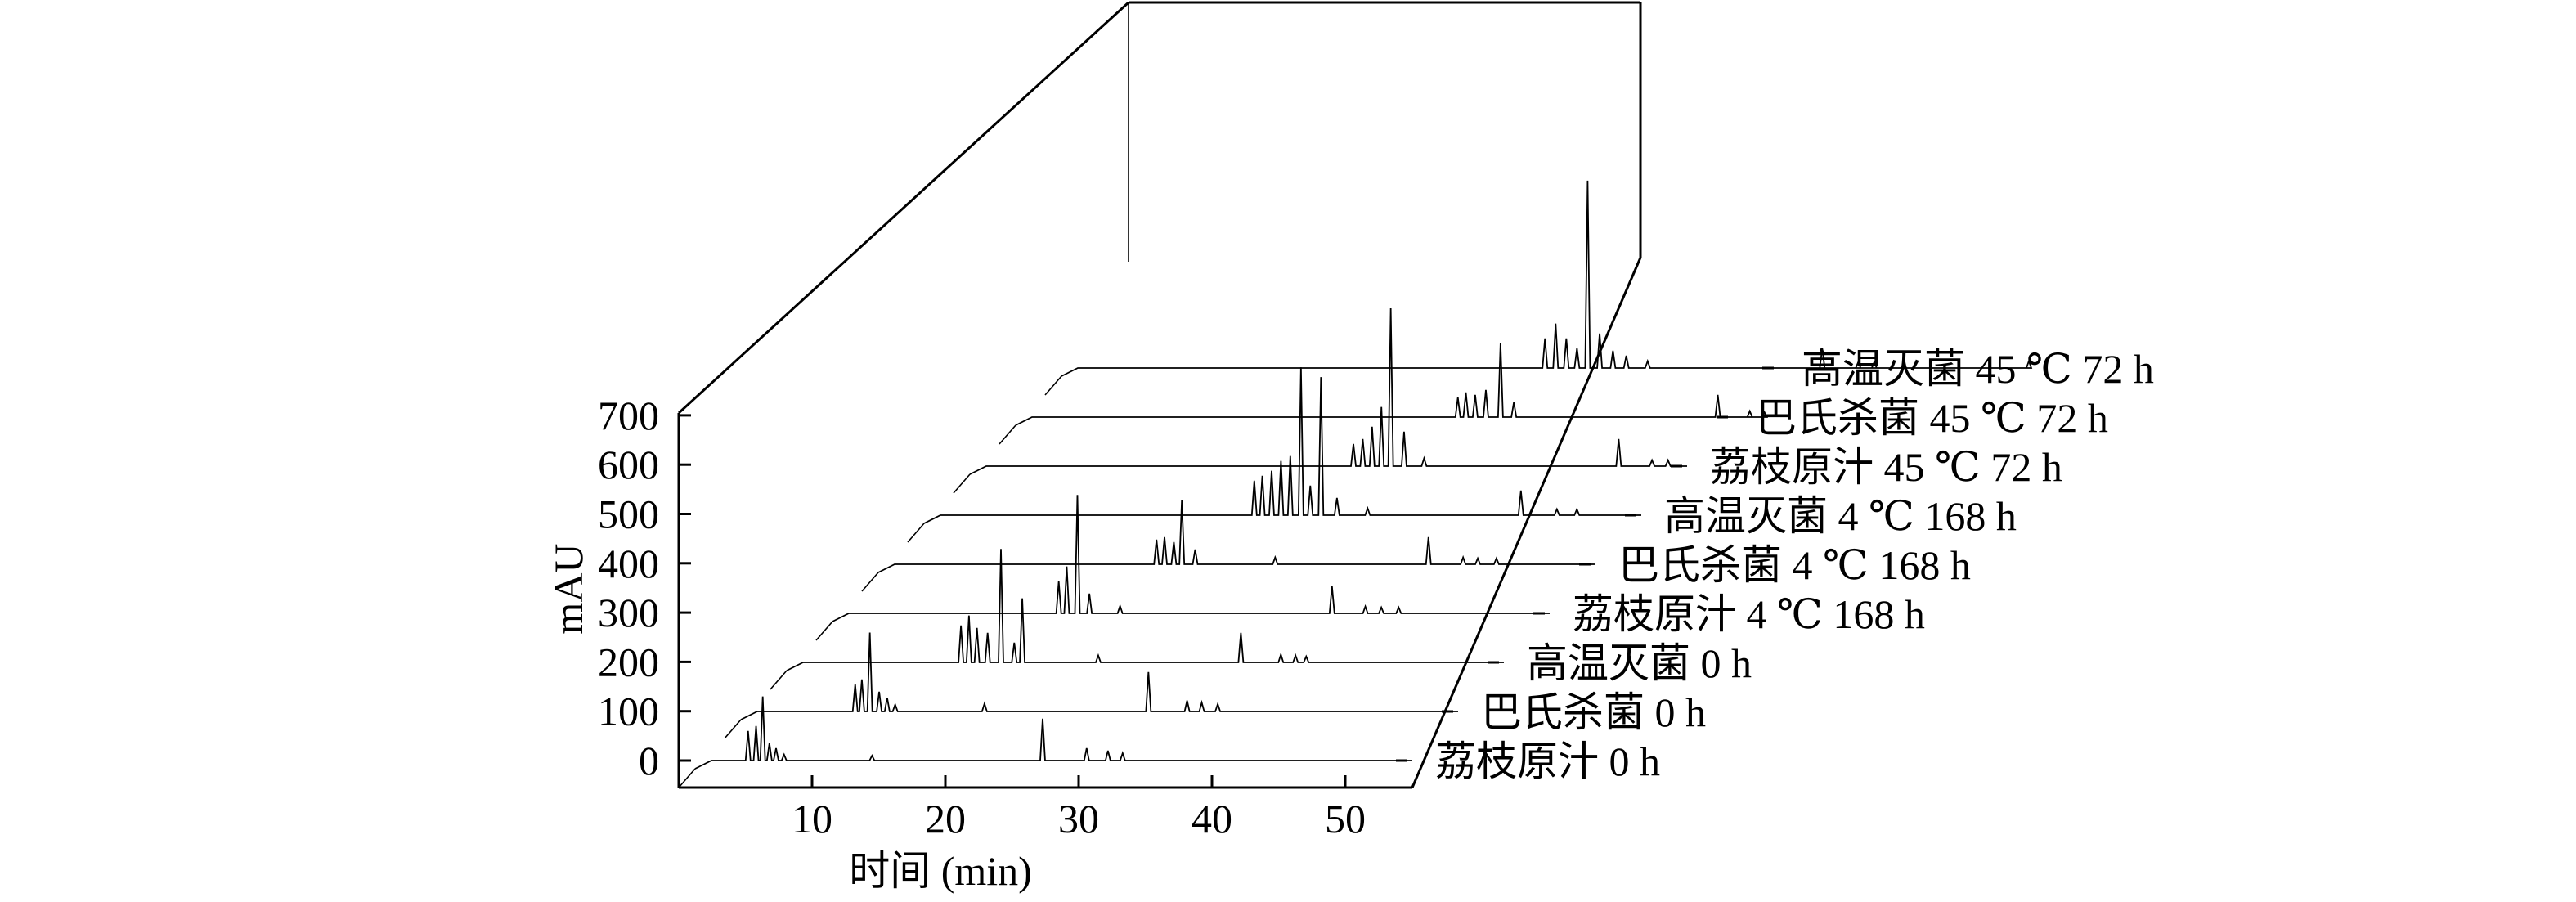  Describe the element at coordinates (812, 818) in the screenshot. I see `x-tick-label: 10` at that location.